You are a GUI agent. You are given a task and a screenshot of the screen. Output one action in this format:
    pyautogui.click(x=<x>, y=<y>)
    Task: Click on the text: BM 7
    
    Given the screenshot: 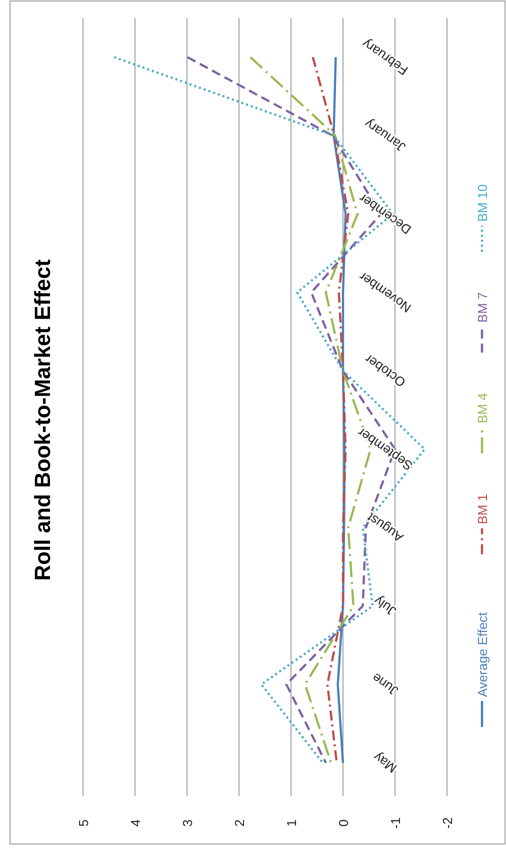 What is the action you would take?
    pyautogui.click(x=482, y=307)
    